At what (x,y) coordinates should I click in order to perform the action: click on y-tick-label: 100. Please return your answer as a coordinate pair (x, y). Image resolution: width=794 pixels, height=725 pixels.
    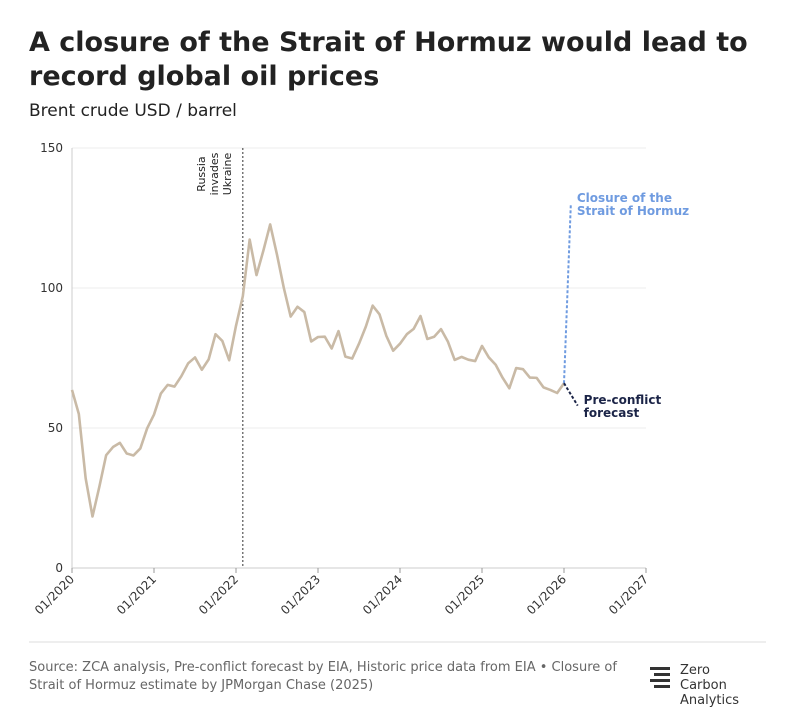
    Looking at the image, I should click on (51, 288).